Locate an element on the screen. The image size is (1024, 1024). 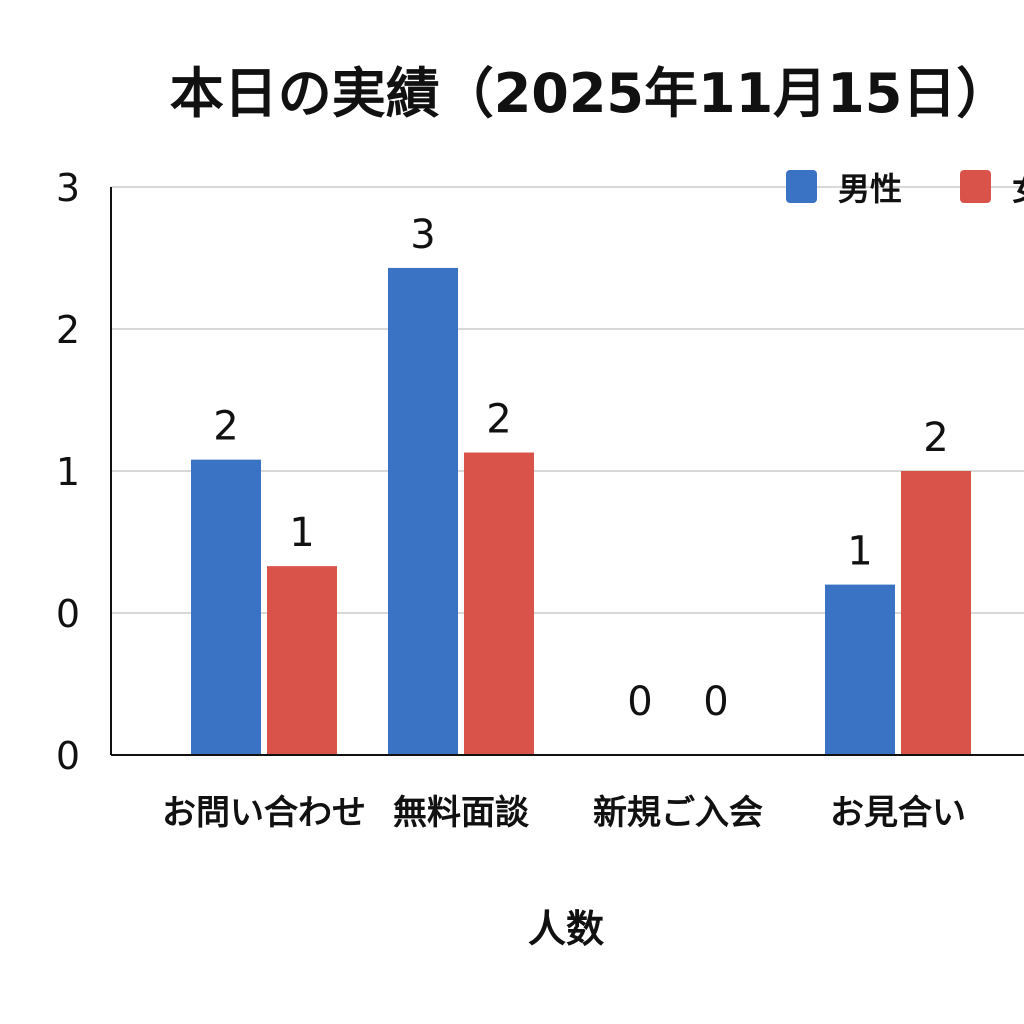
x-axis-categories: お問い合わせ 無料面談 新規ご入会 お見合い is located at coordinates (564, 813).